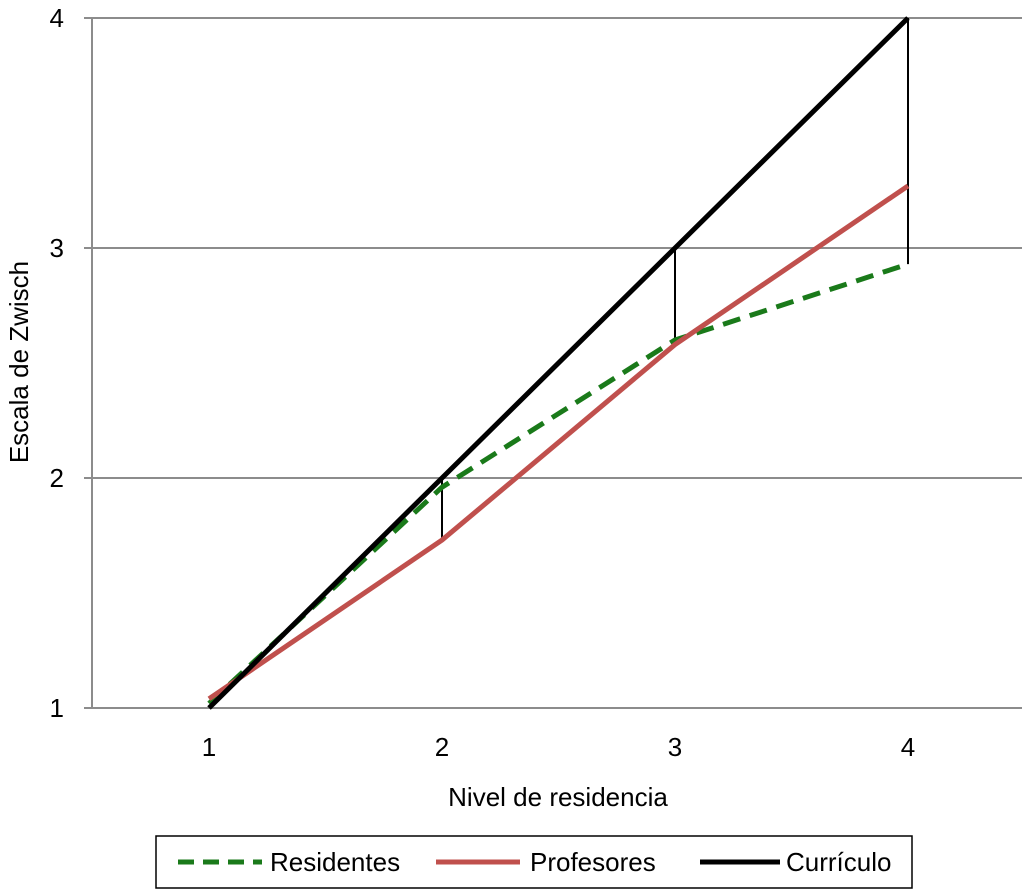 This screenshot has width=1024, height=892. Describe the element at coordinates (57, 363) in the screenshot. I see `y-tick-labels: 1 2 3 4` at that location.